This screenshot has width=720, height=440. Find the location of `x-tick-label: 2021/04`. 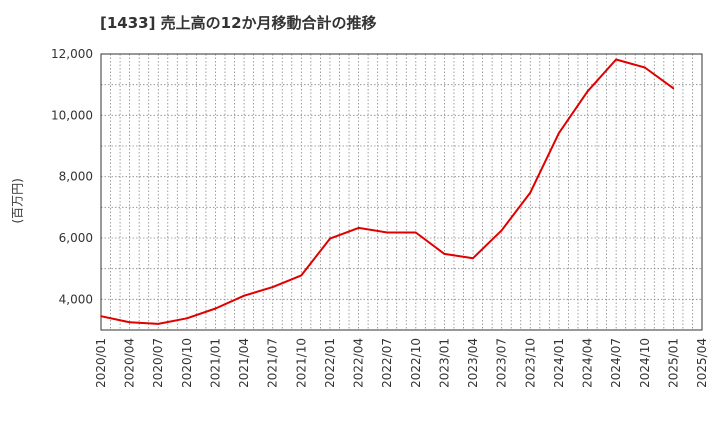

x-tick-label: 2021/04 is located at coordinates (244, 363).